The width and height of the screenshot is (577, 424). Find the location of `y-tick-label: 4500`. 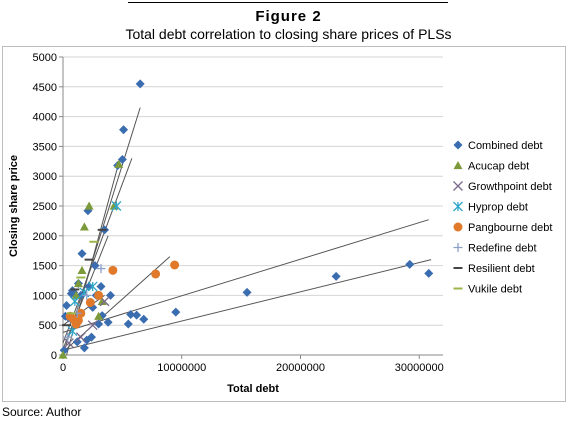

y-tick-label: 4500 is located at coordinates (45, 88).